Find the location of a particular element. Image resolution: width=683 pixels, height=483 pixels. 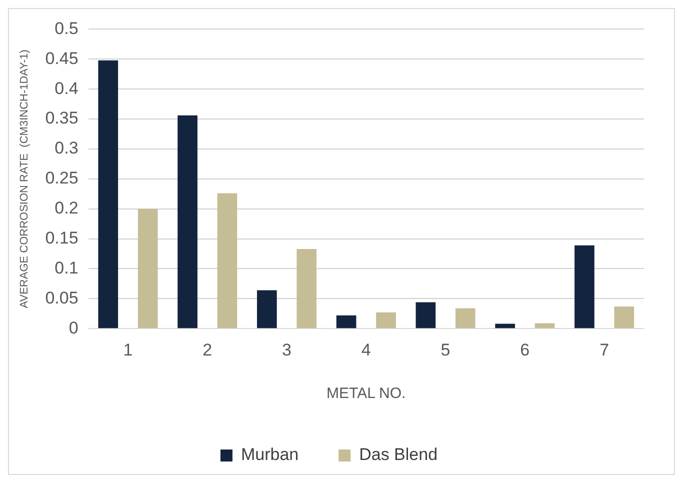

y-tick-label: 0.45 is located at coordinates (61, 58).